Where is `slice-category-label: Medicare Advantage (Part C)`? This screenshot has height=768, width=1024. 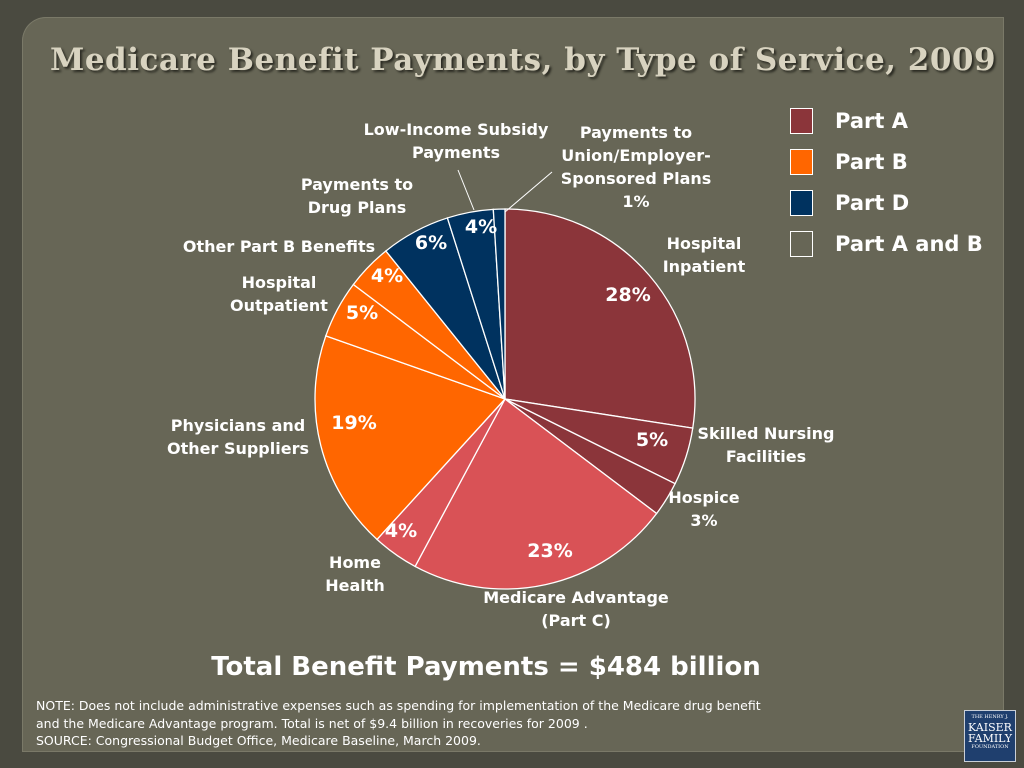
slice-category-label: Medicare Advantage (Part C) is located at coordinates (576, 609).